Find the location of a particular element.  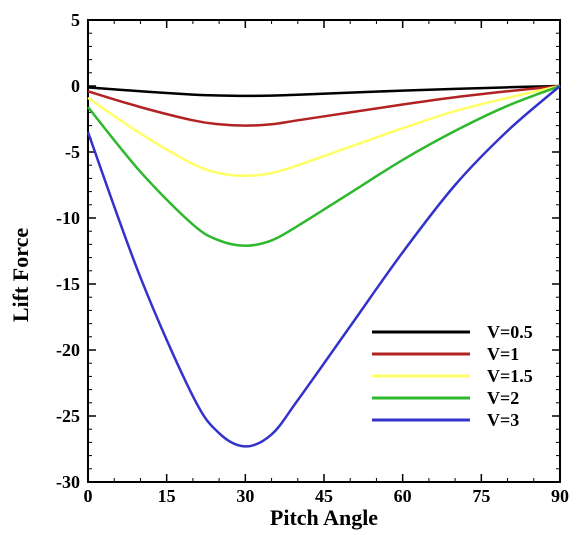

x-tick-label: 75 is located at coordinates (481, 496).